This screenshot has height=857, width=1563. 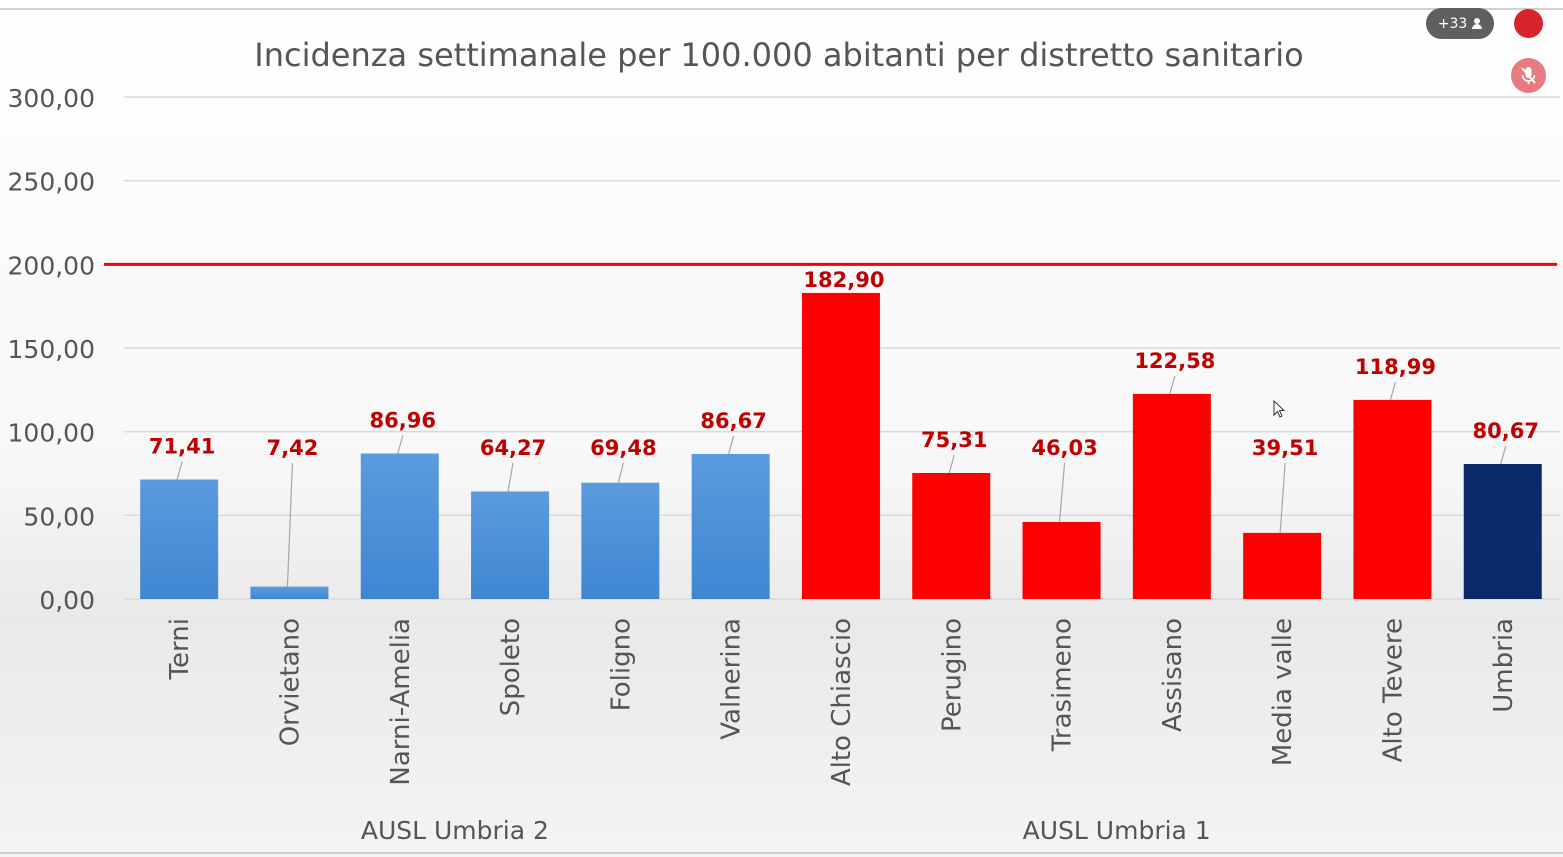 What do you see at coordinates (952, 675) in the screenshot?
I see `category-label: Perugino` at bounding box center [952, 675].